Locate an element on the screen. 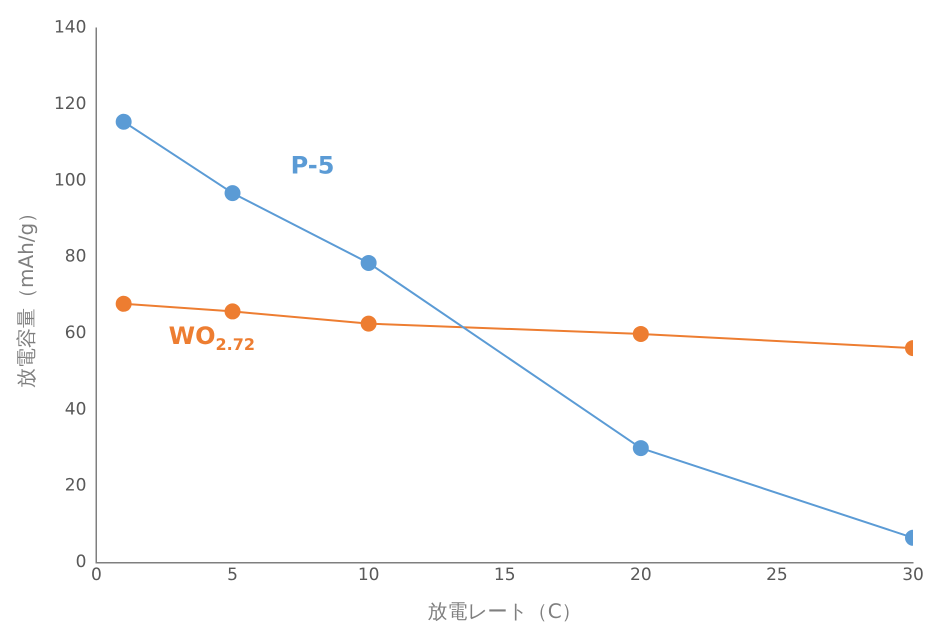 The width and height of the screenshot is (939, 641). x-axis-title: 放電レート（C） is located at coordinates (505, 611).